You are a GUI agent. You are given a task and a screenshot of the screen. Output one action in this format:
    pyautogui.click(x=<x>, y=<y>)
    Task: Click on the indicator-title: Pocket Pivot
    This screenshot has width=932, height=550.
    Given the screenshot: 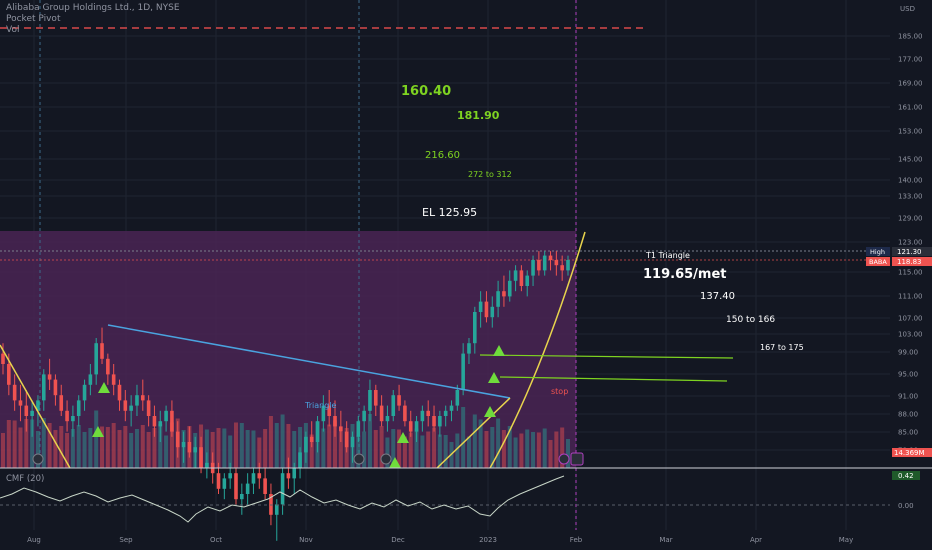 What is the action you would take?
    pyautogui.click(x=33, y=19)
    